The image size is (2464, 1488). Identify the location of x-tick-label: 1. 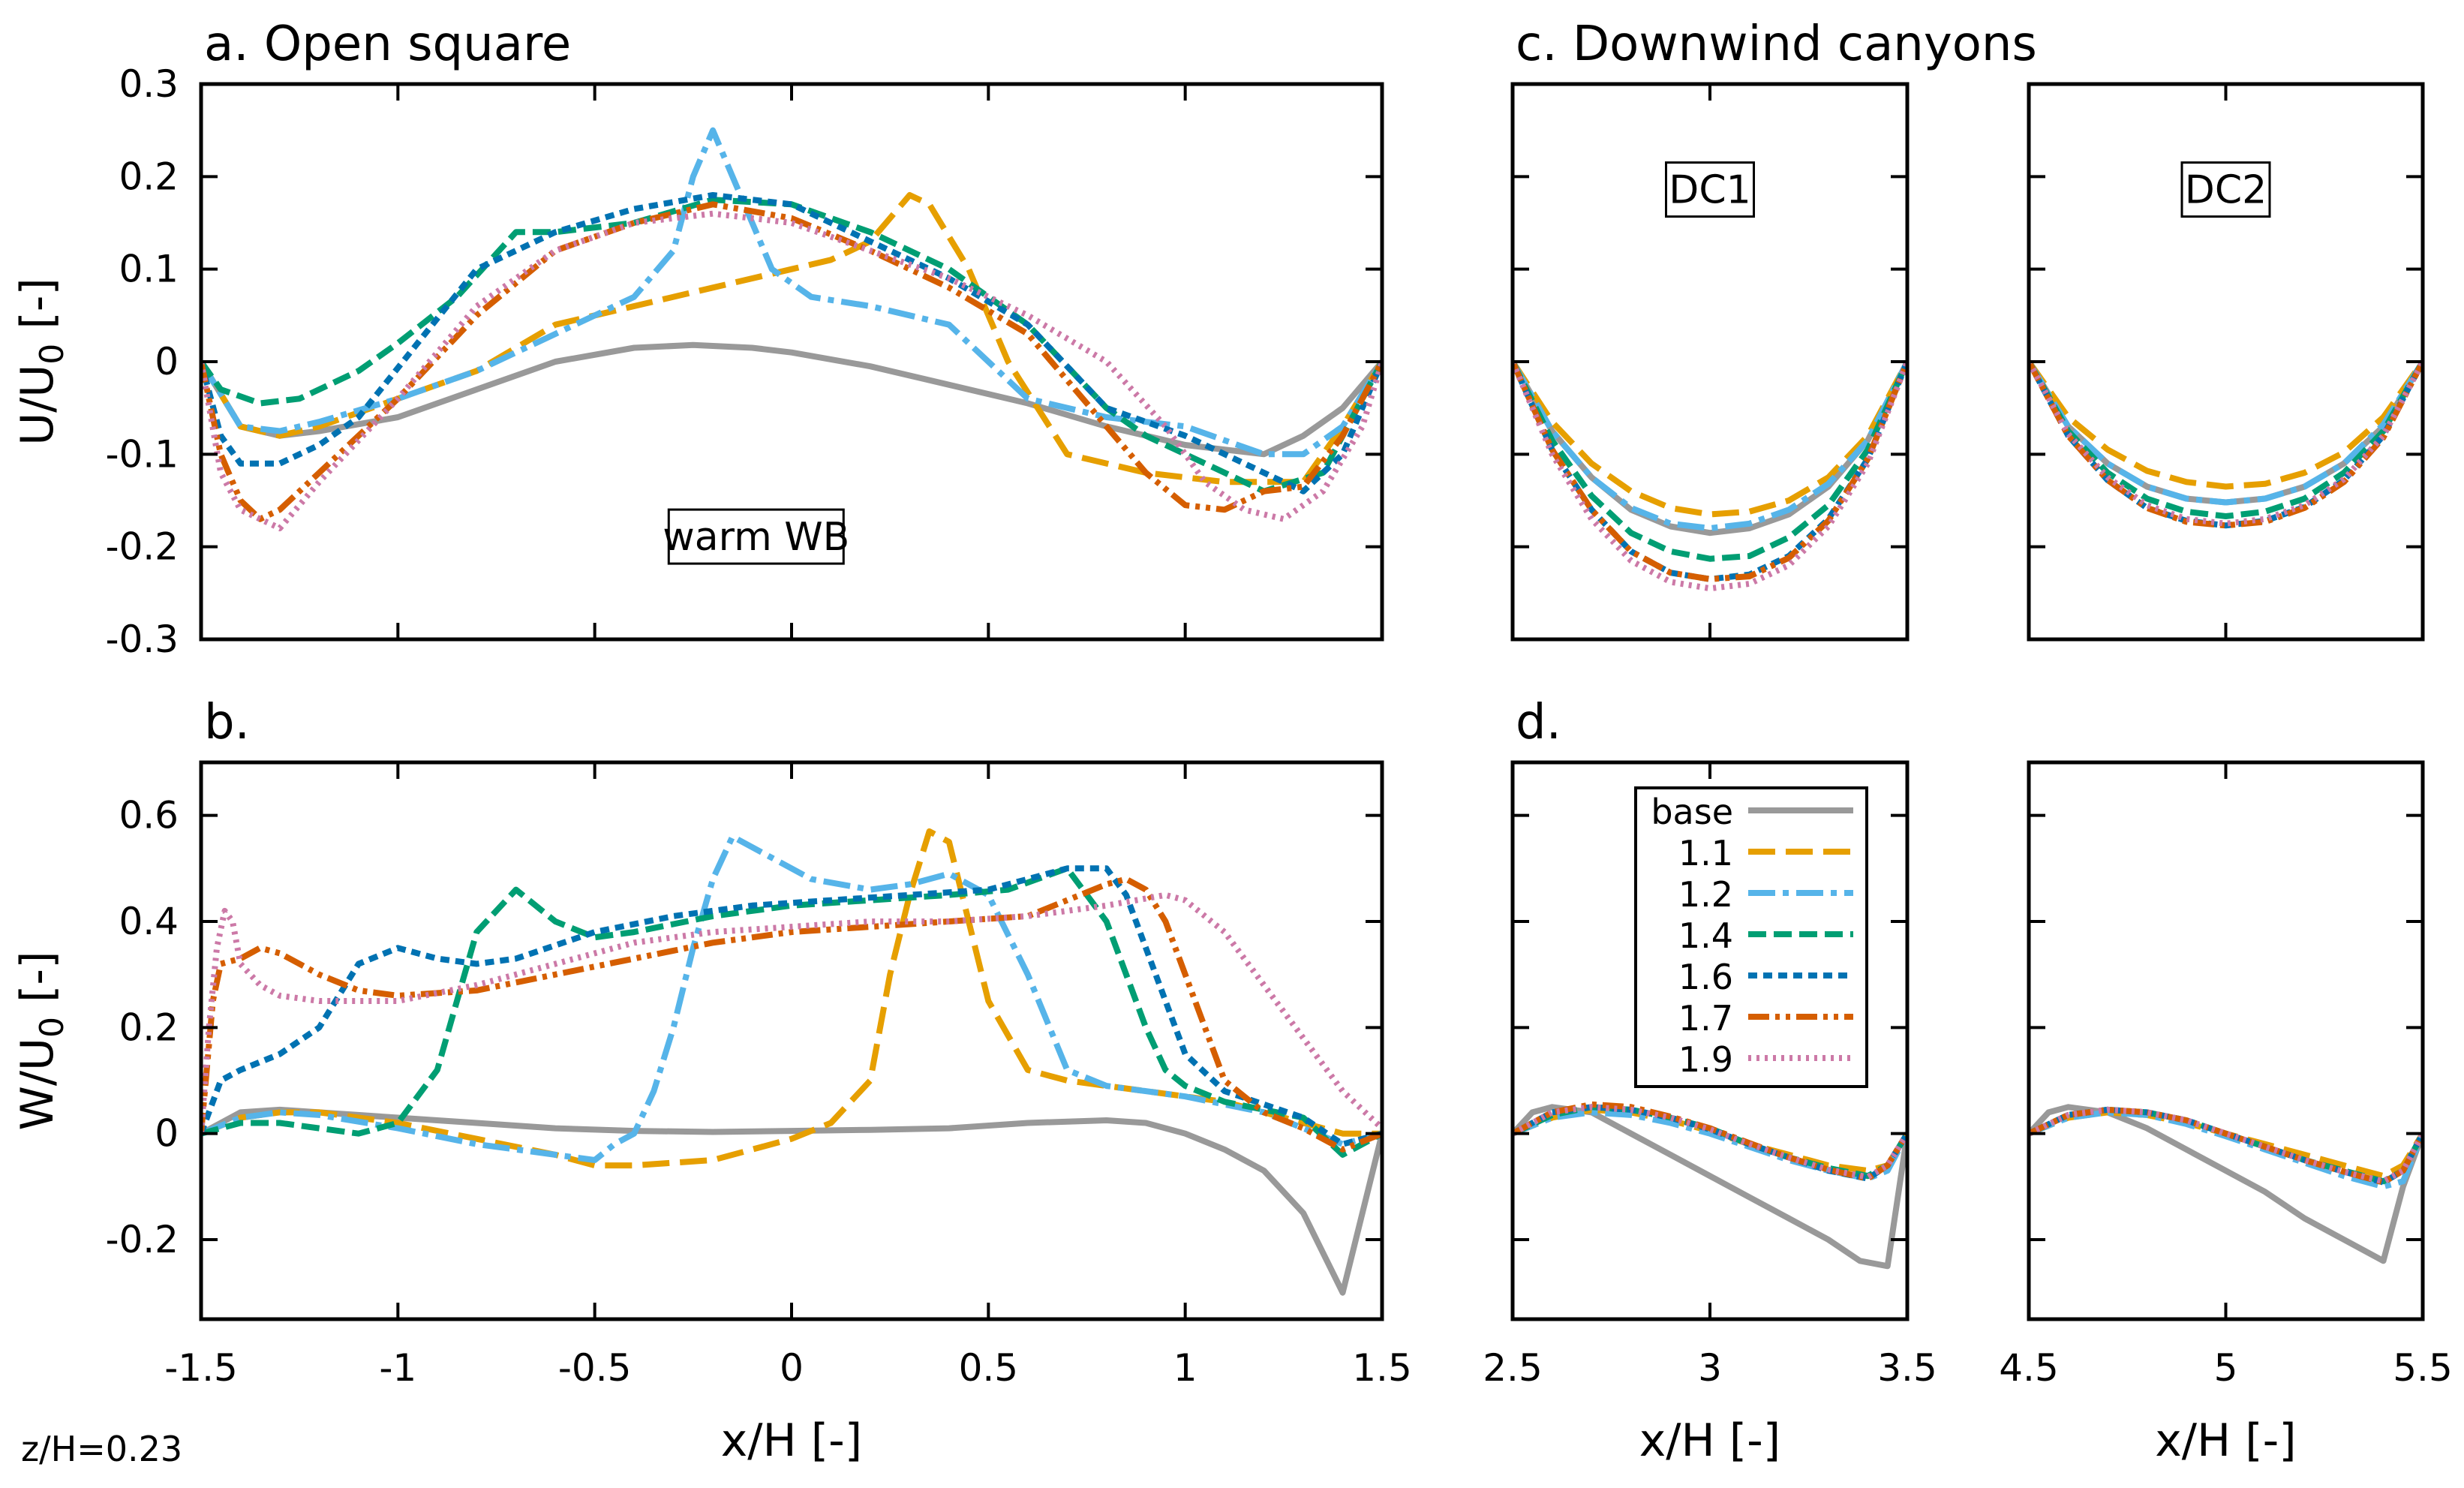
(1185, 1368).